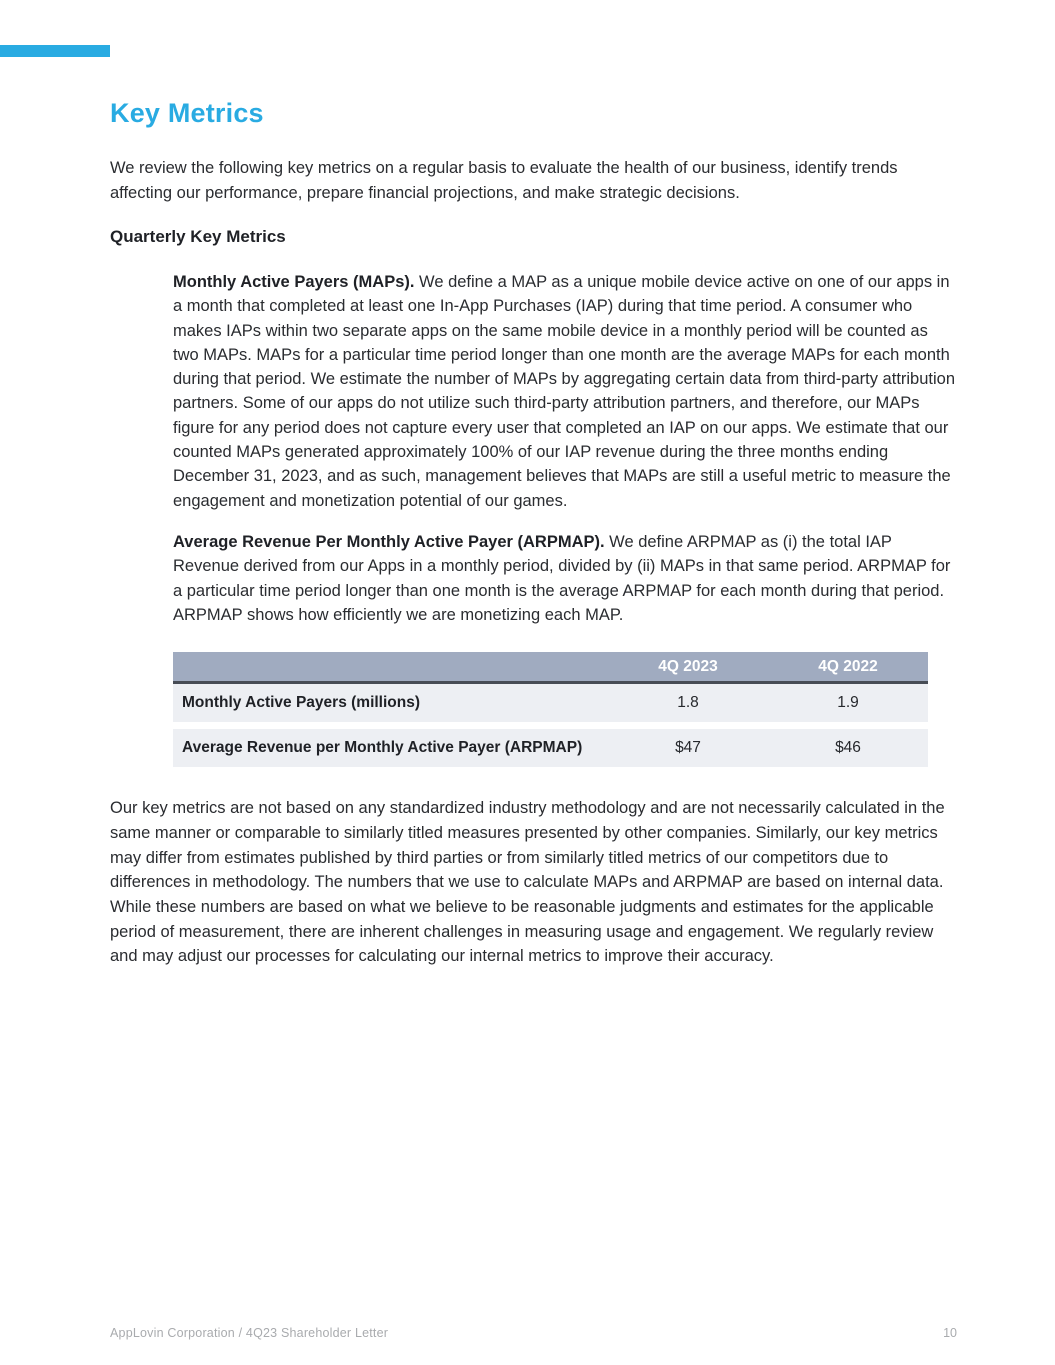  I want to click on table-cell-maps-4q2022: 1.9, so click(848, 703).